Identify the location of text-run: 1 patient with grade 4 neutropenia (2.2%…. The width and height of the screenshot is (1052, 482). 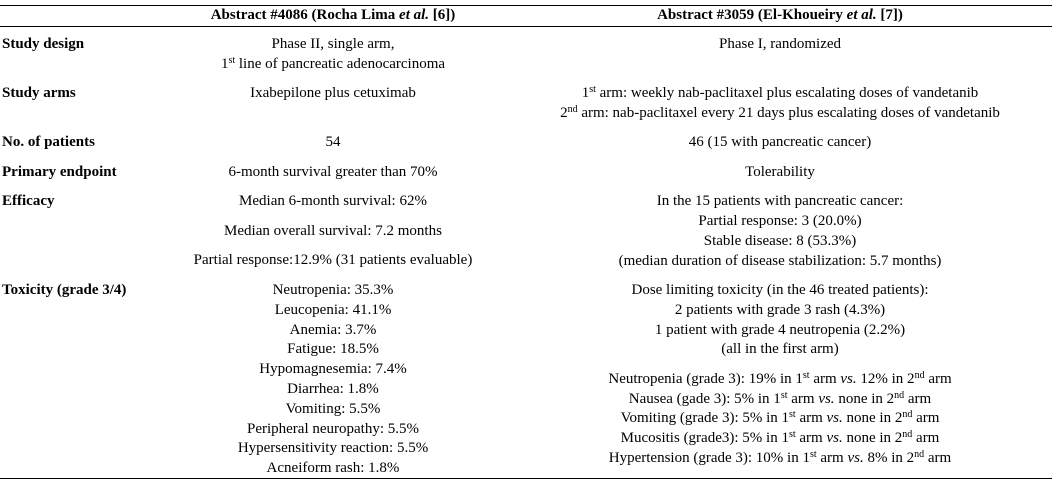
(780, 329).